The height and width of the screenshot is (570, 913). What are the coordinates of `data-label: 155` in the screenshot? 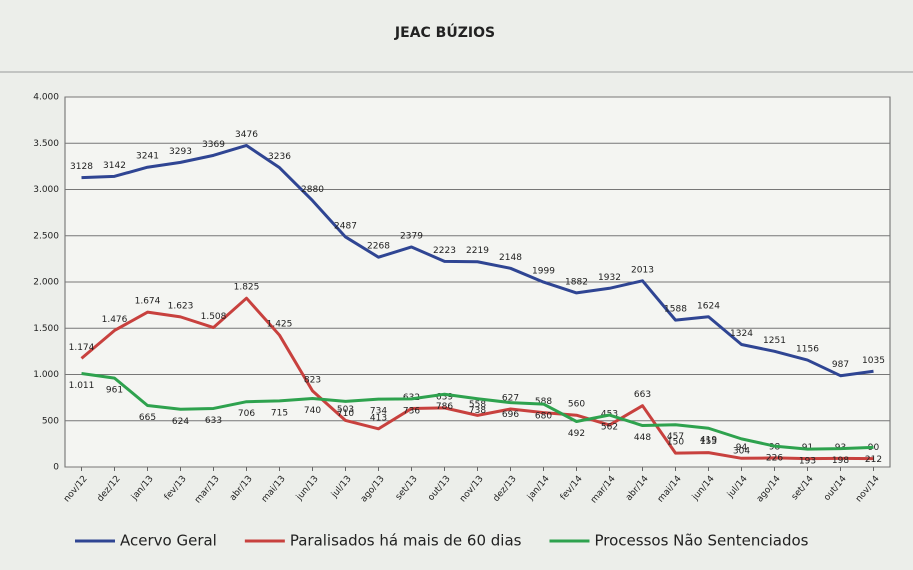 It's located at (708, 442).